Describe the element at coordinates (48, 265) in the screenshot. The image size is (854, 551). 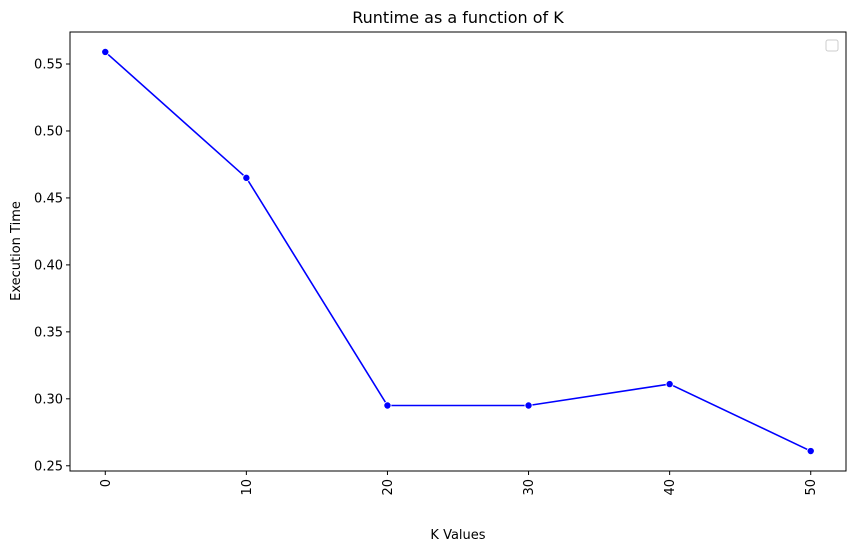
I see `y-tick-label: 0.40` at that location.